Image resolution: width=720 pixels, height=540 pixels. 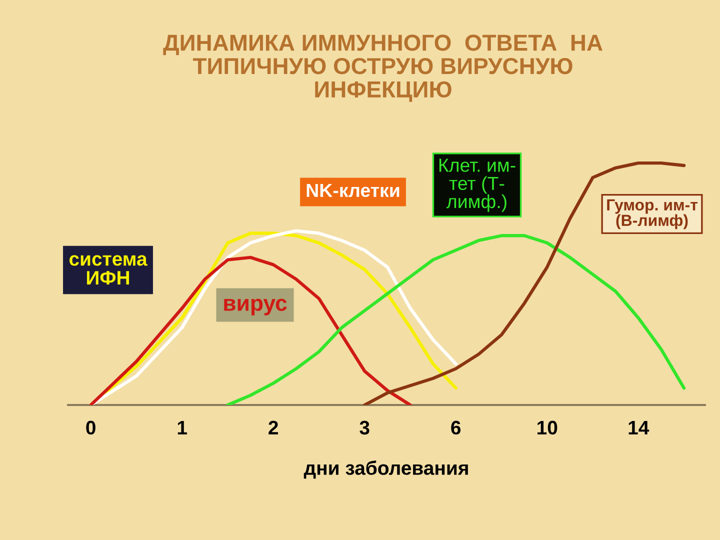 I want to click on series-label: NK-клетки, so click(x=353, y=191).